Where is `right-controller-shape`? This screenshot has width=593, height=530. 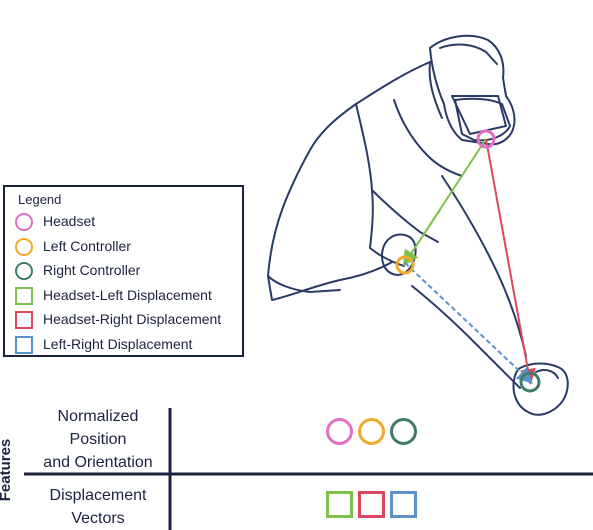 right-controller-shape is located at coordinates (547, 374).